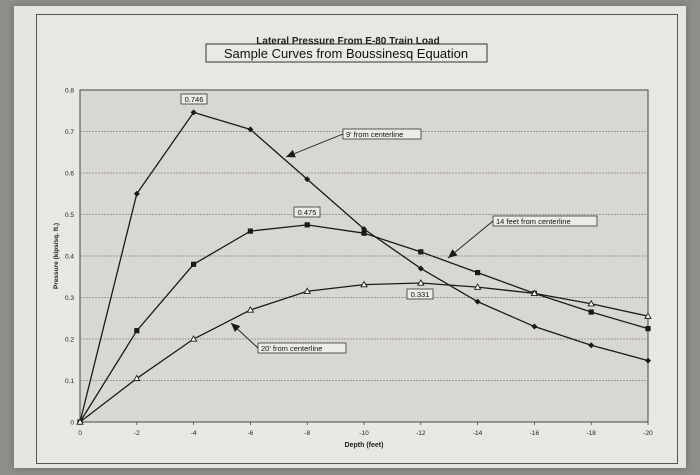  I want to click on y-tick-label: 0.6, so click(69, 174).